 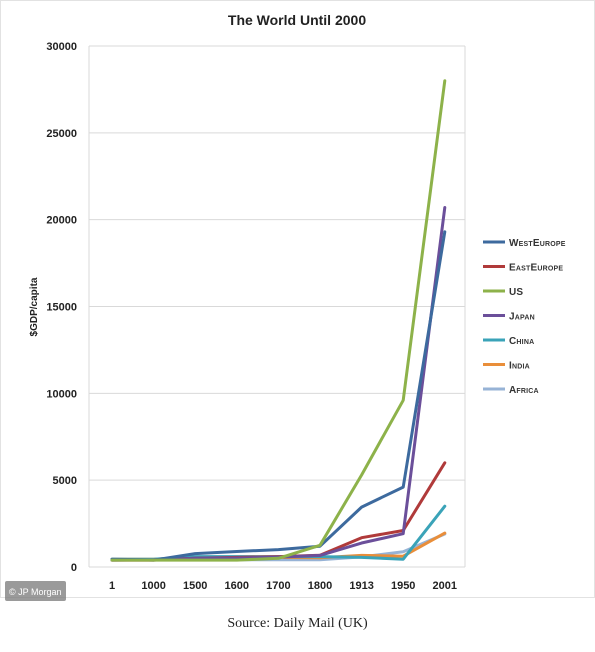 I want to click on x-axis-ticks: 1 1000 1500 1600 1700 1800 1913 1950 2001, so click(x=283, y=586).